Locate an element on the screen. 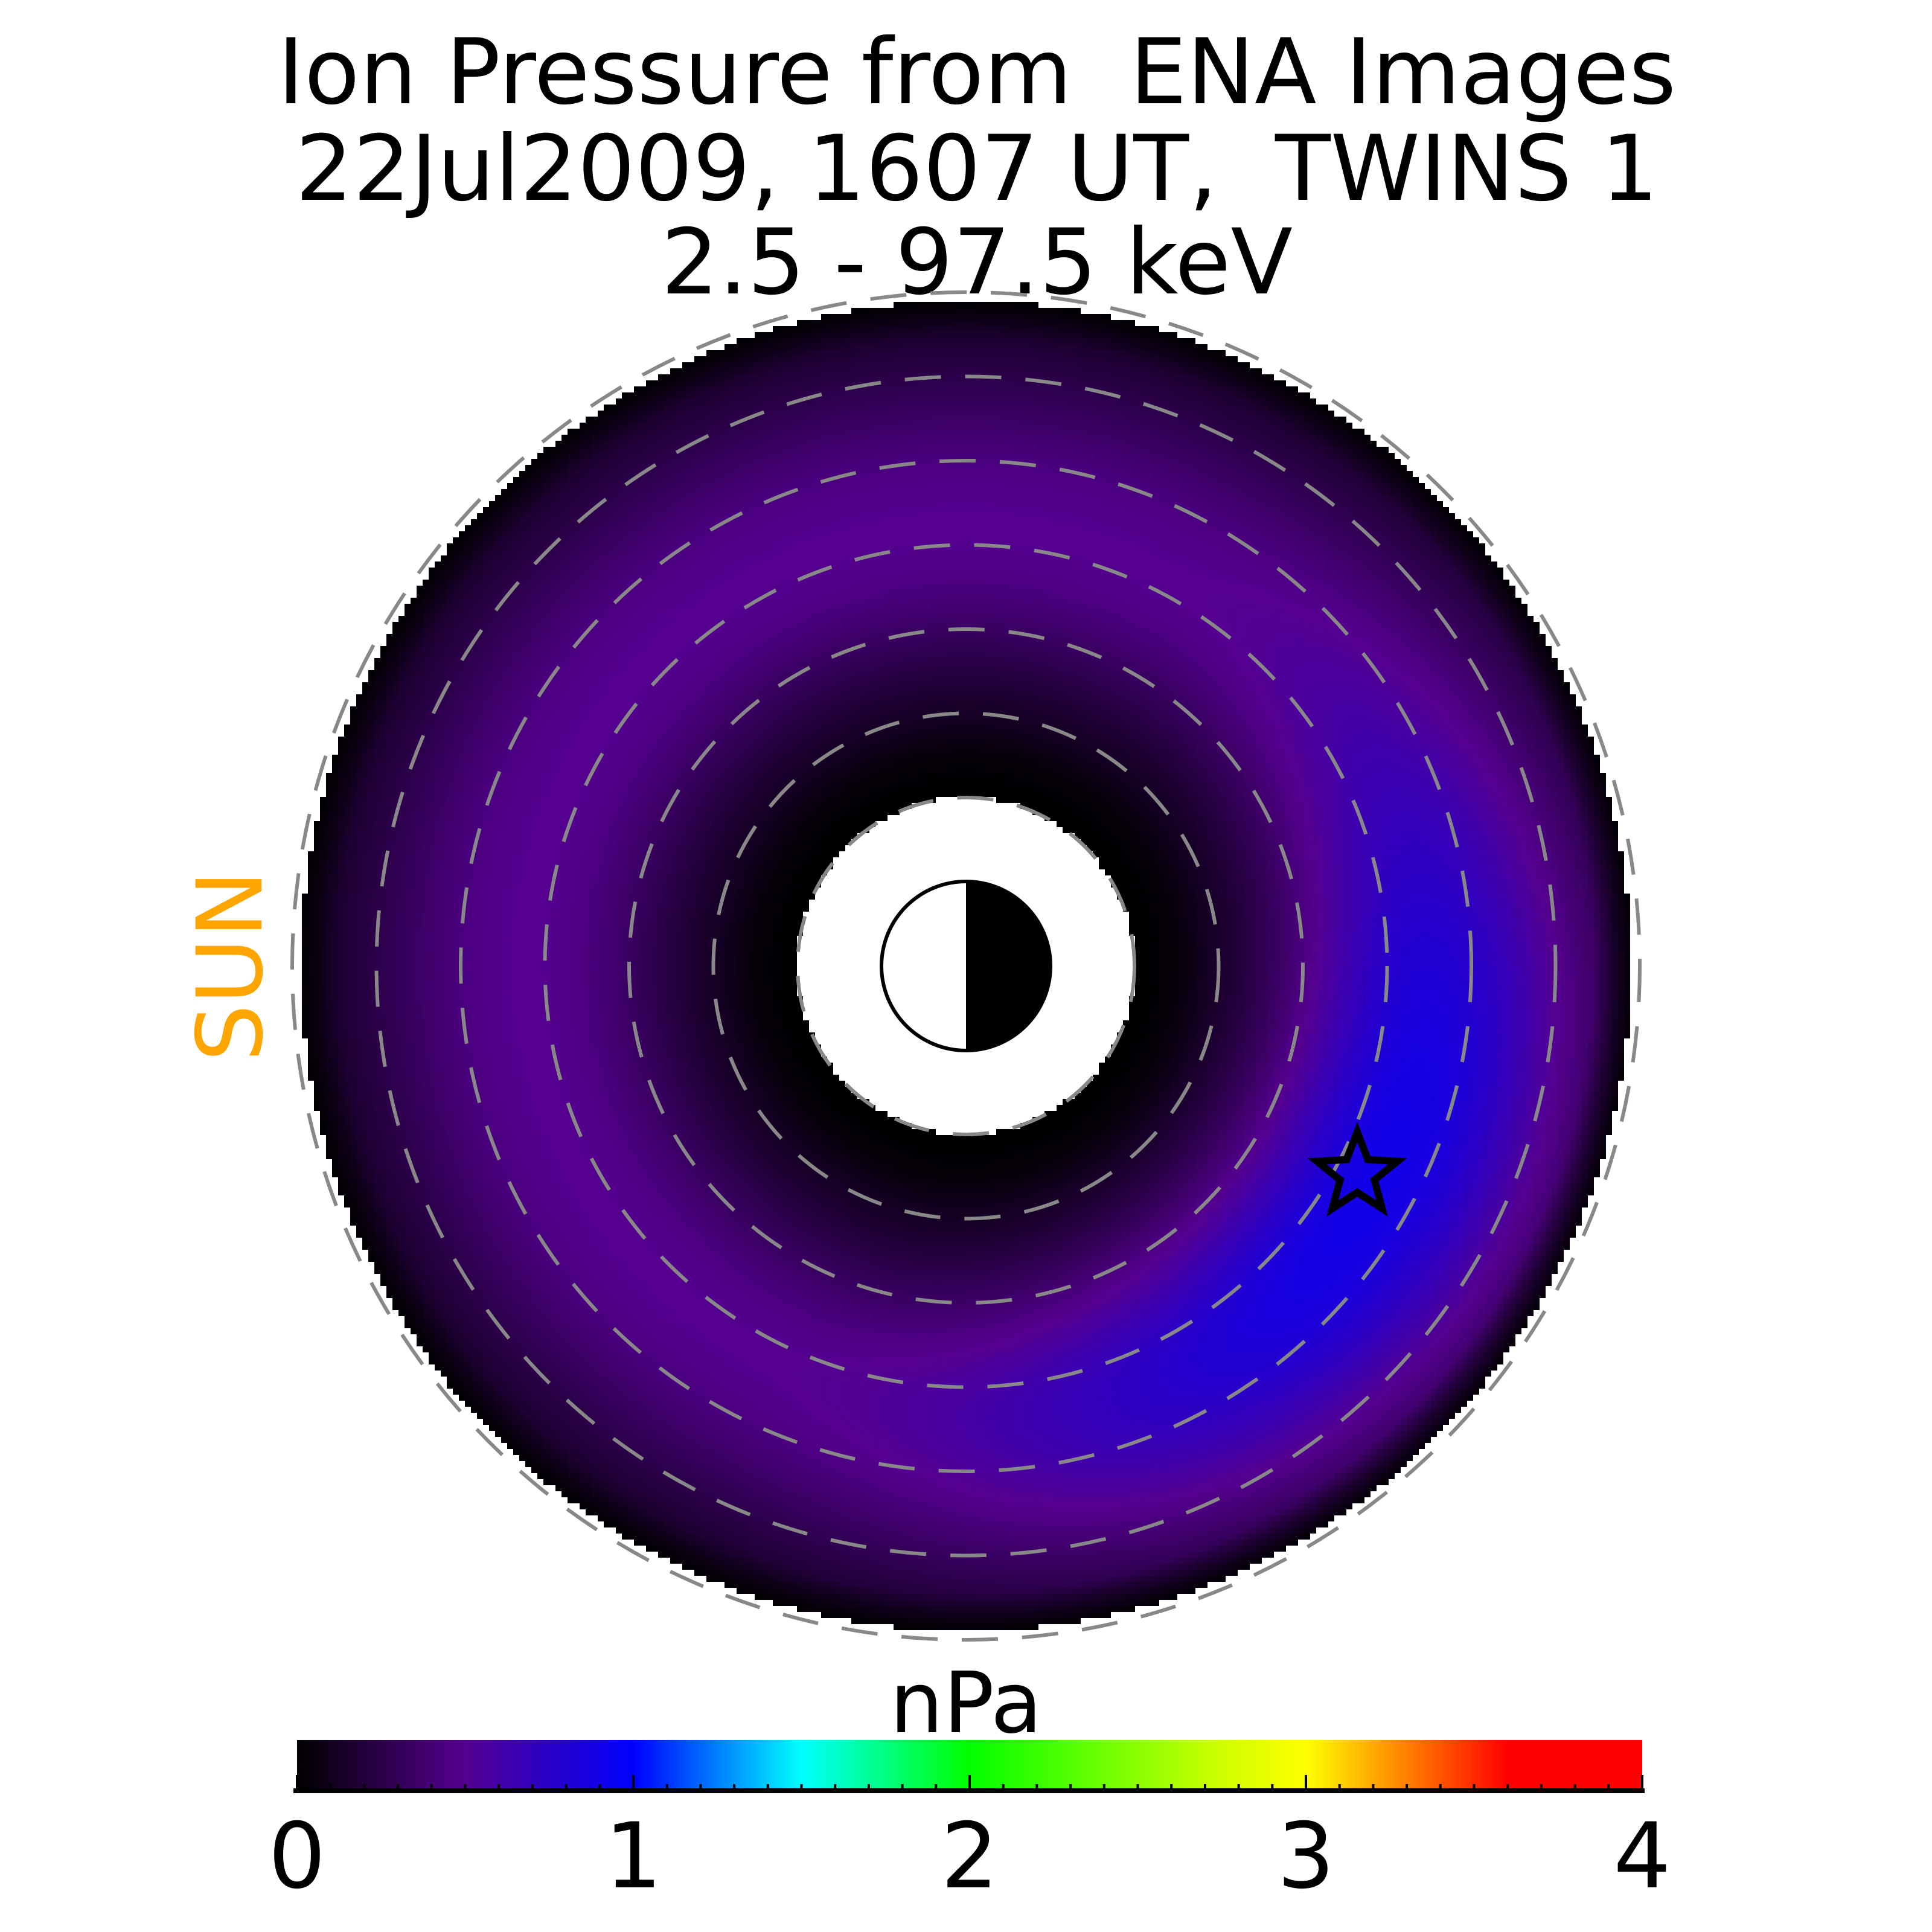 The height and width of the screenshot is (1932, 1932). colorbar-tick-label: 0 is located at coordinates (297, 1856).